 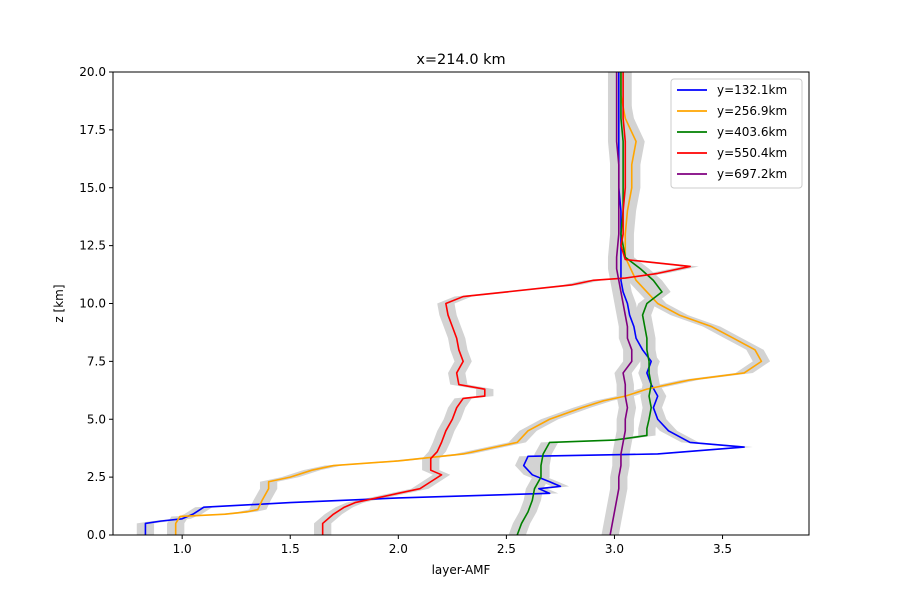 What do you see at coordinates (722, 549) in the screenshot?
I see `x-tick-label: 3.5` at bounding box center [722, 549].